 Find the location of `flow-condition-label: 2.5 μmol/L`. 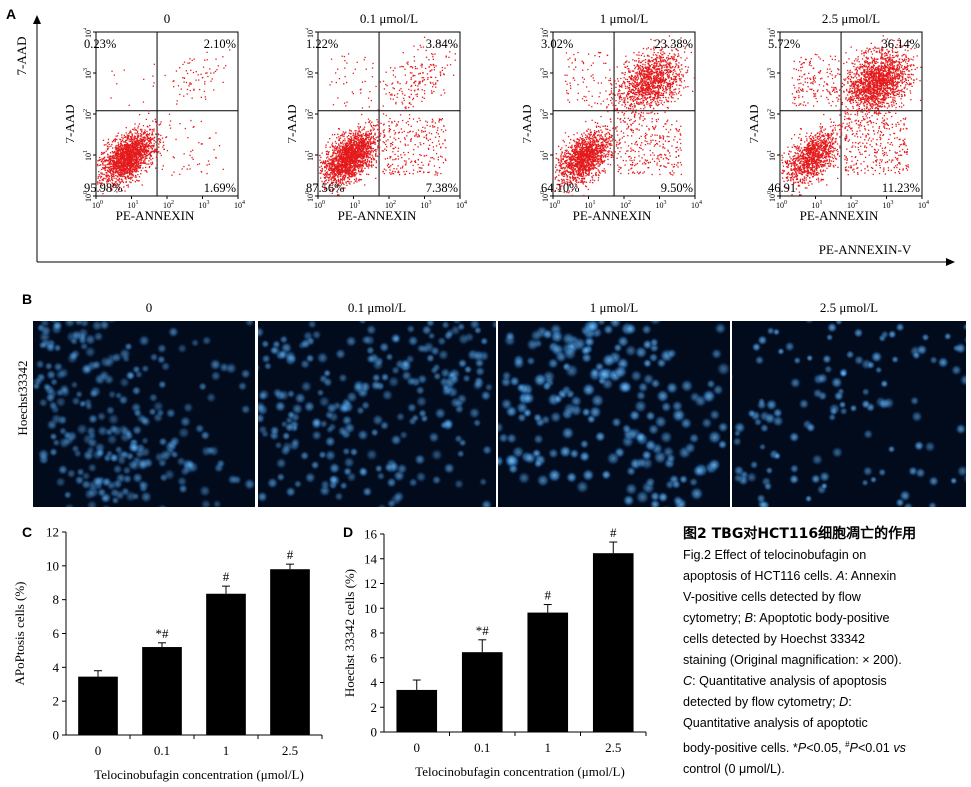

flow-condition-label: 2.5 μmol/L is located at coordinates (851, 18).